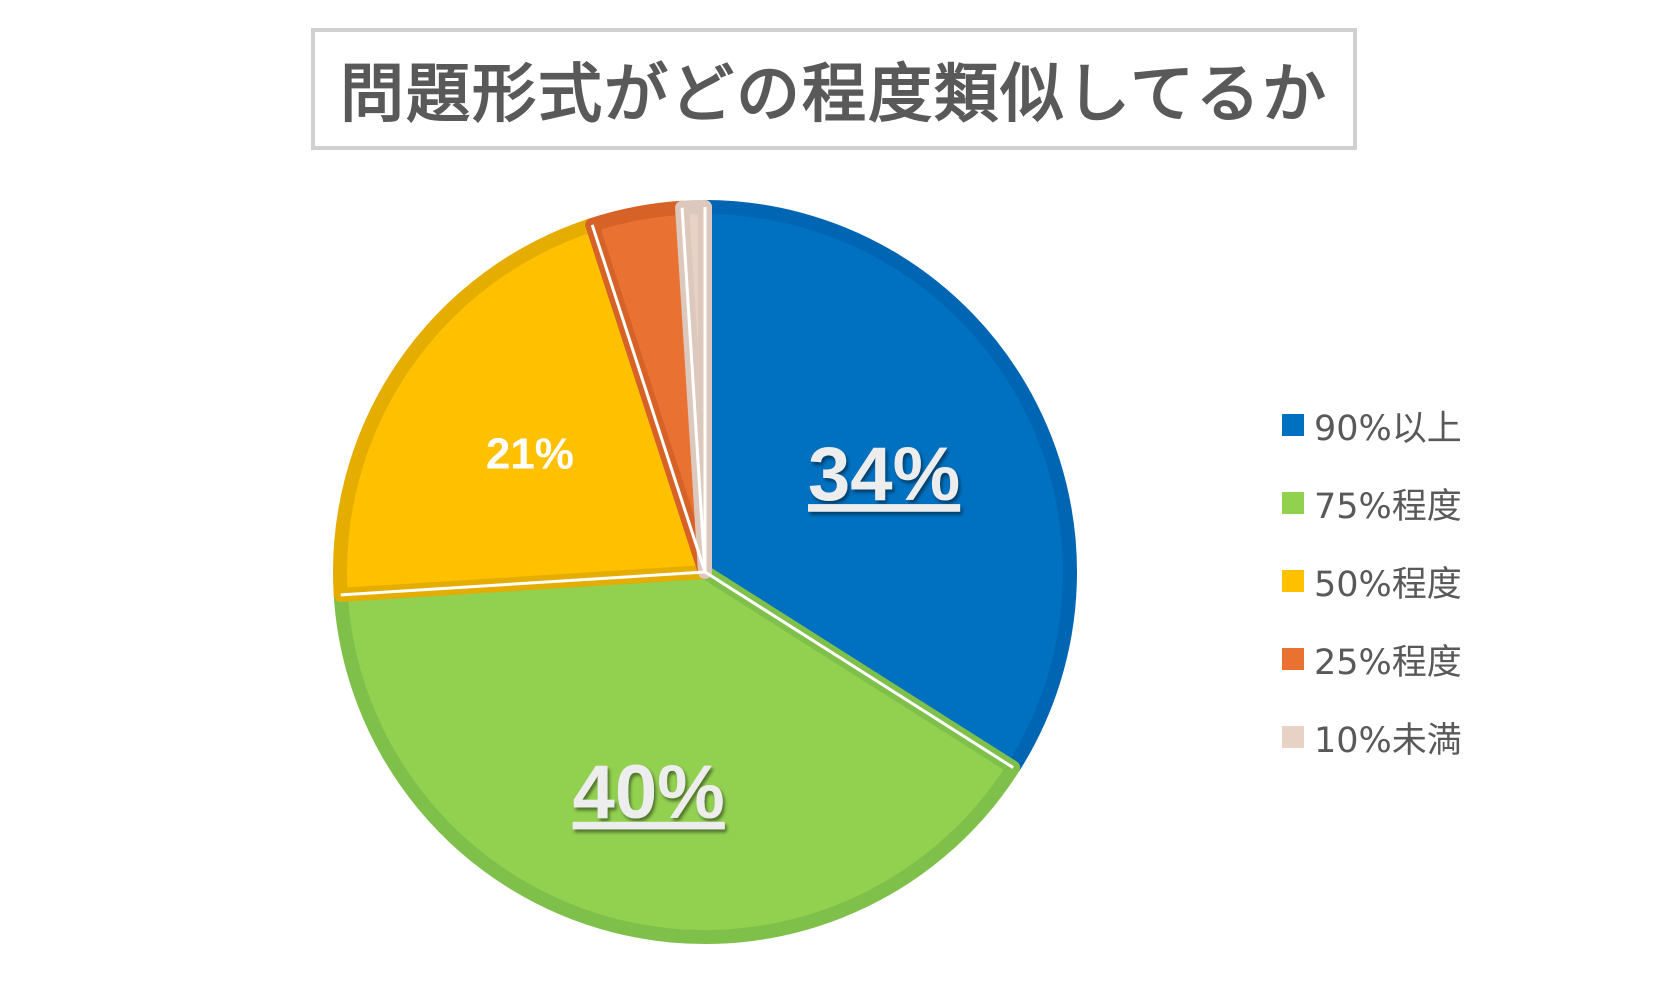  I want to click on legend-label-1: 90%以上, so click(1388, 428).